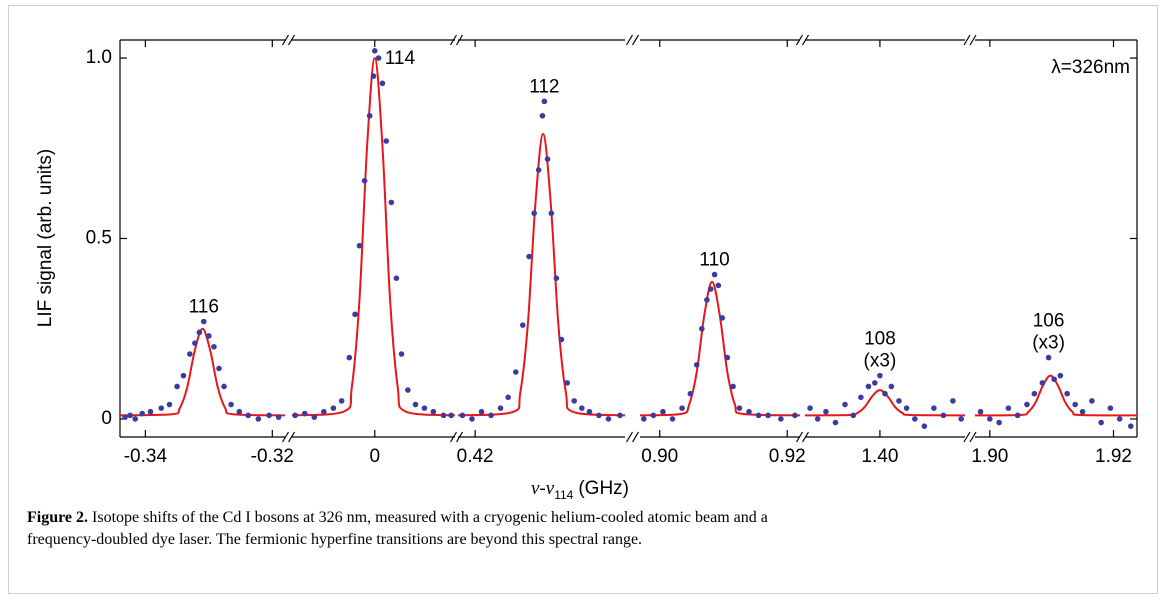  I want to click on x-axis-label: ν-ν114 (GHz), so click(580, 489).